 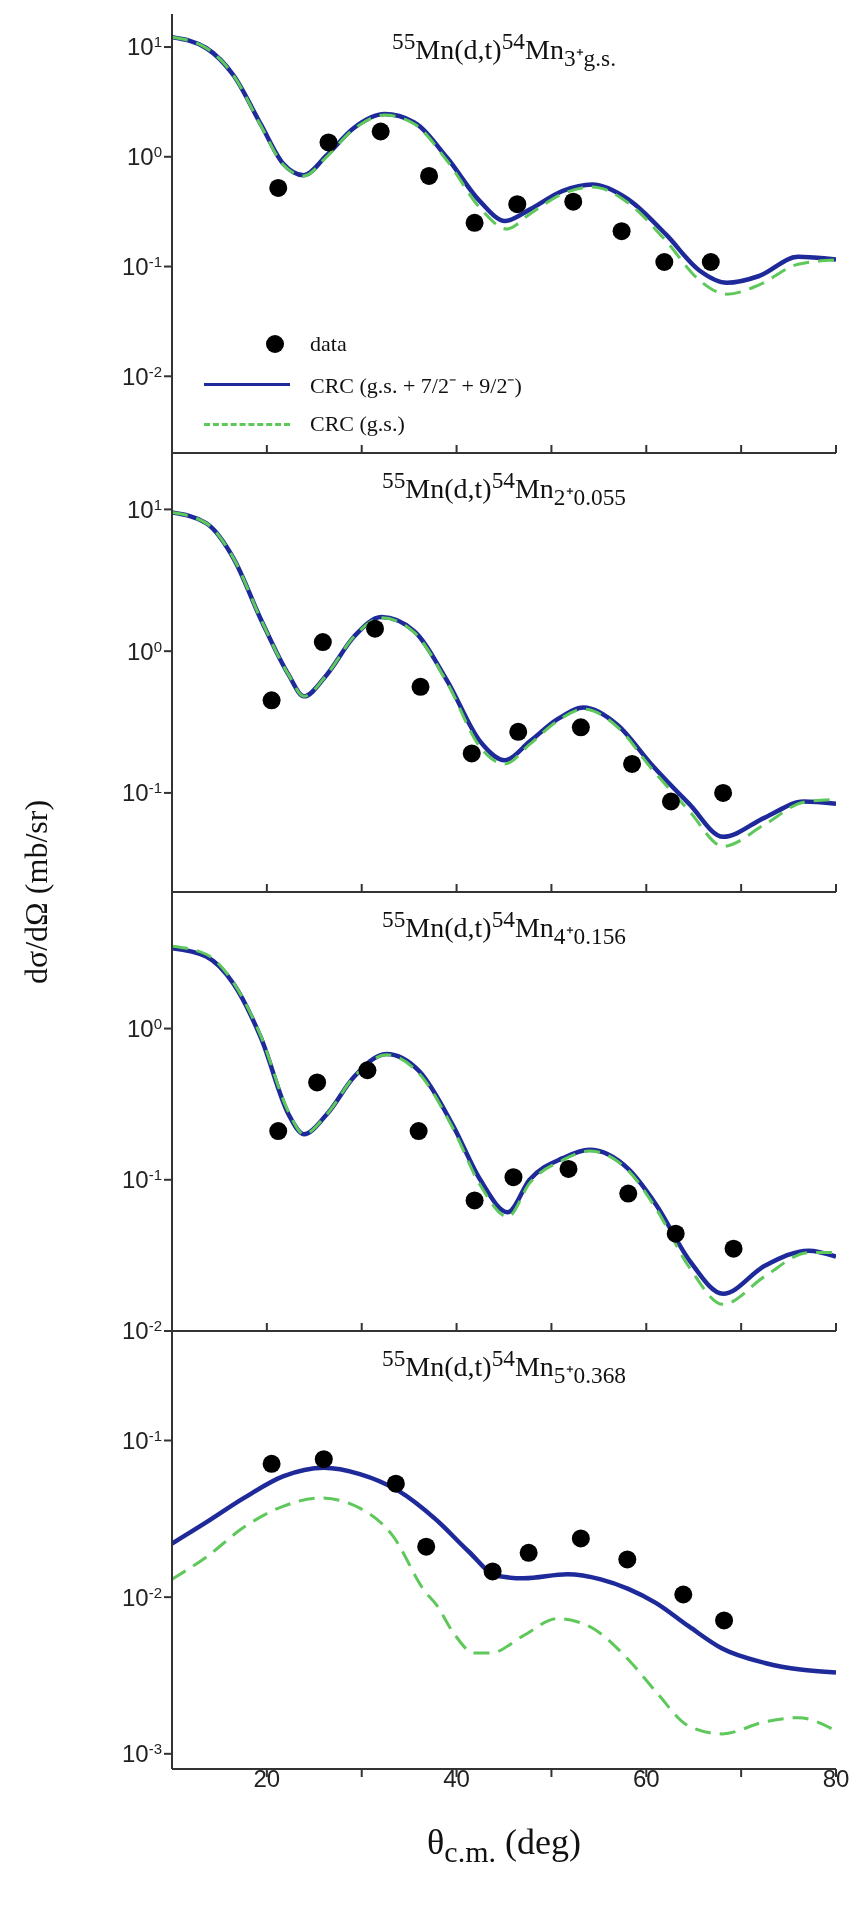 What do you see at coordinates (456, 1779) in the screenshot?
I see `x-tick-label: 40` at bounding box center [456, 1779].